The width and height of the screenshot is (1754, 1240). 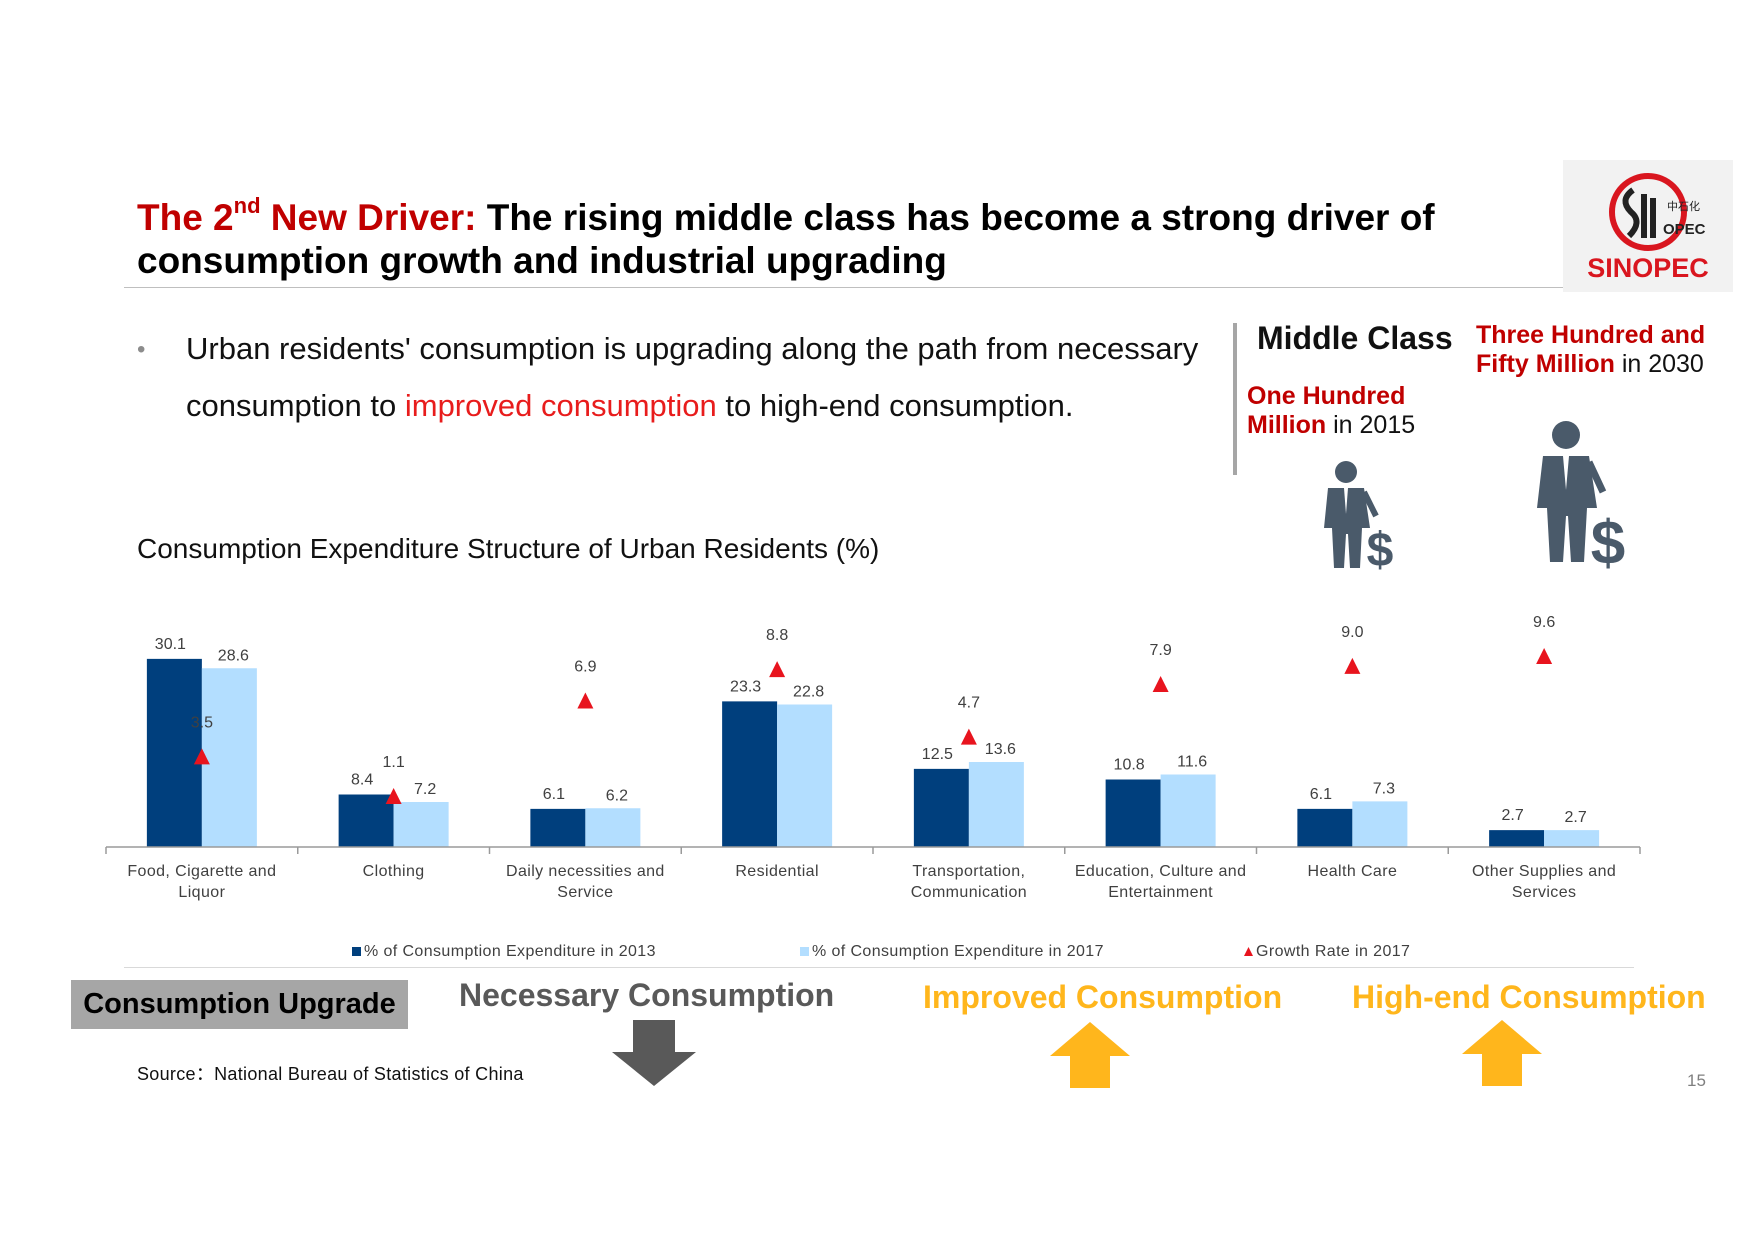 I want to click on growth-label: 9.0, so click(x=1352, y=632).